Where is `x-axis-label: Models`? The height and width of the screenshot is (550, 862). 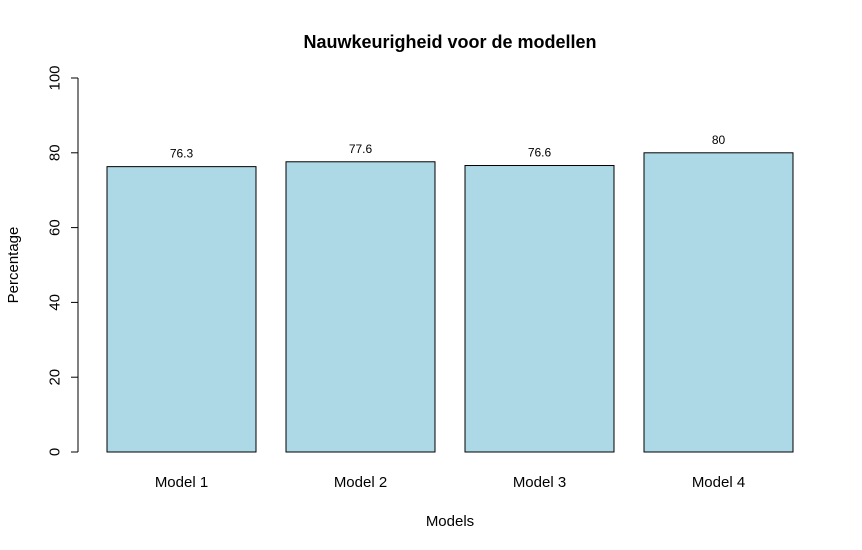
x-axis-label: Models is located at coordinates (450, 521).